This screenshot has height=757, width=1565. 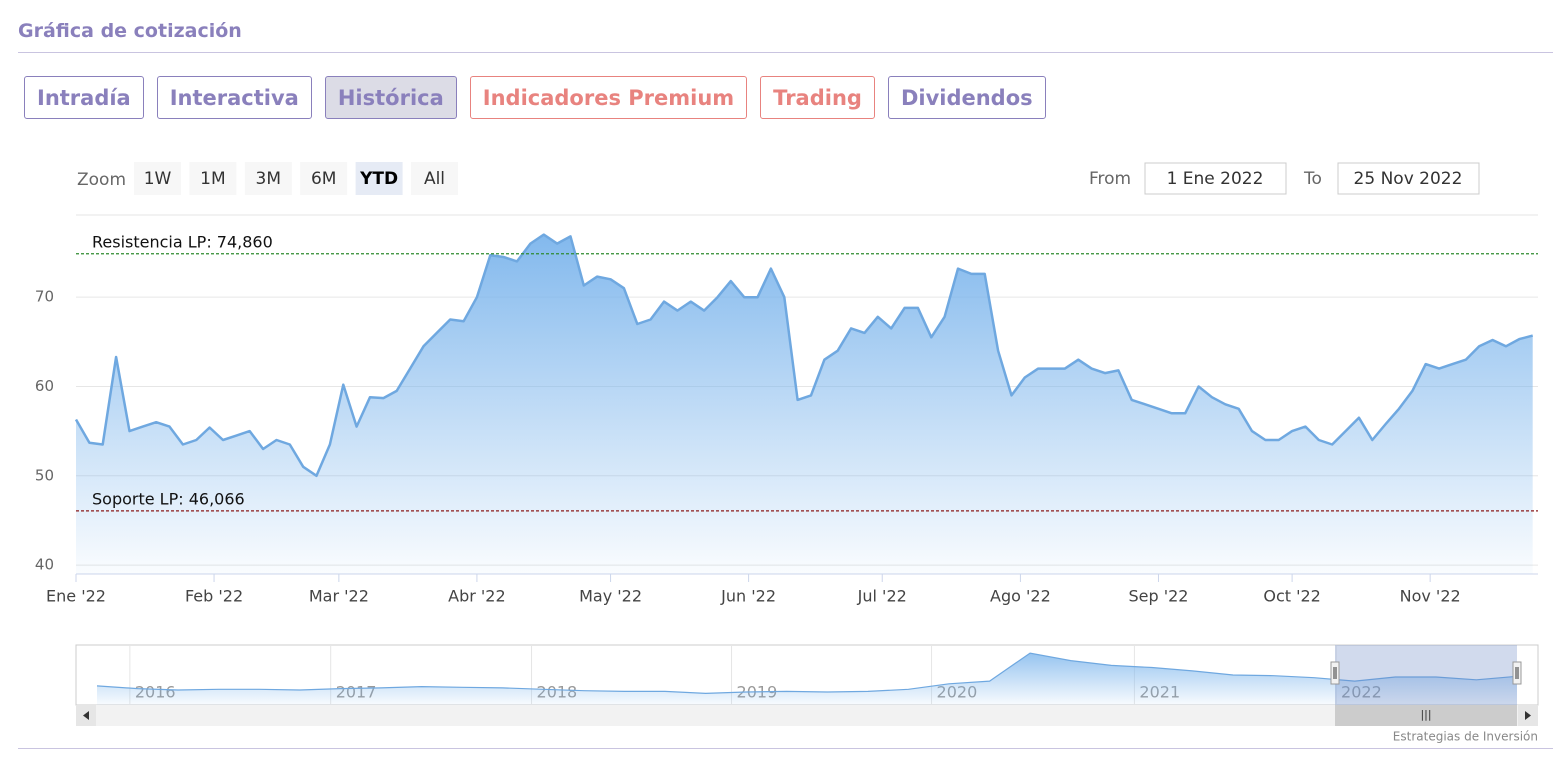 I want to click on x-tick-label: Abr '22, so click(x=477, y=596).